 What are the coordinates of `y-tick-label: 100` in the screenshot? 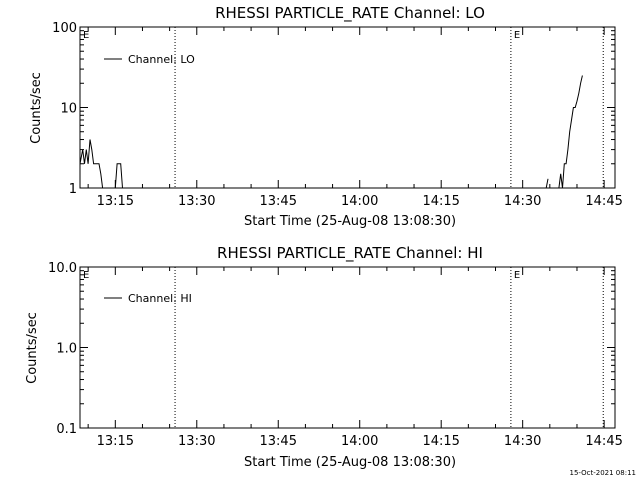 It's located at (64, 28).